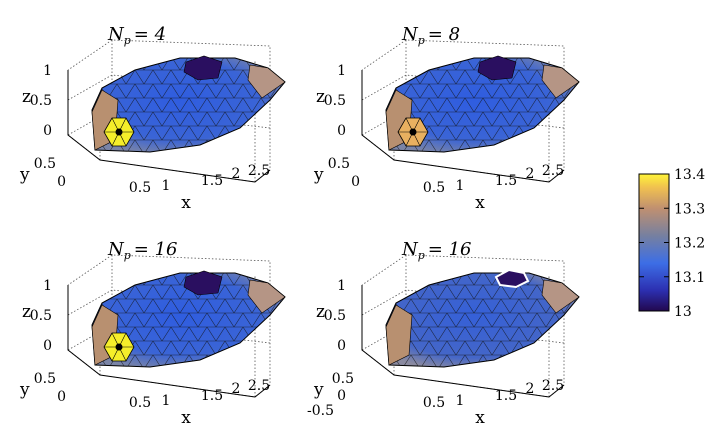 The height and width of the screenshot is (431, 716). Describe the element at coordinates (671, 243) in the screenshot. I see `colorbar: 13.4 13.3 13.2 13.1 13` at that location.